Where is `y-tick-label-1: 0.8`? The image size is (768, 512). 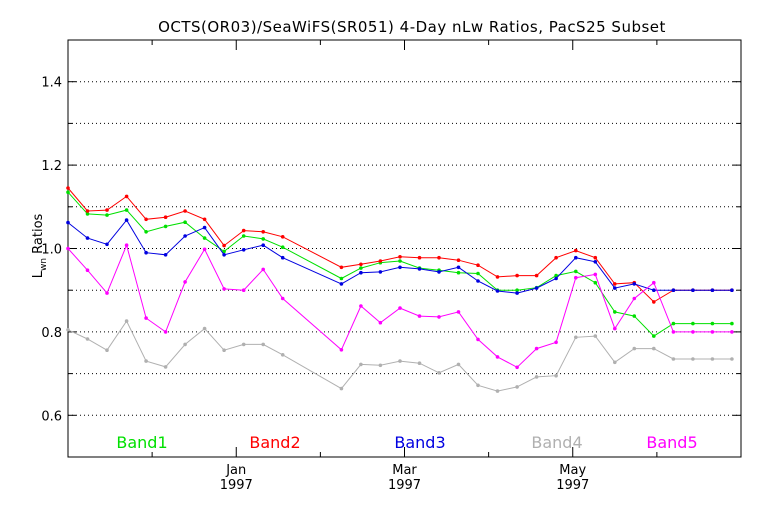 y-tick-label-1: 0.8 is located at coordinates (51, 333).